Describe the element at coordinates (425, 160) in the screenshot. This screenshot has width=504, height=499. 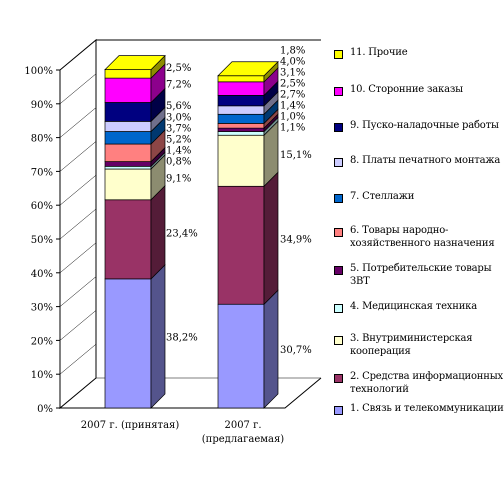
I see `legend-label: 8. Платы печатного монтажа` at that location.